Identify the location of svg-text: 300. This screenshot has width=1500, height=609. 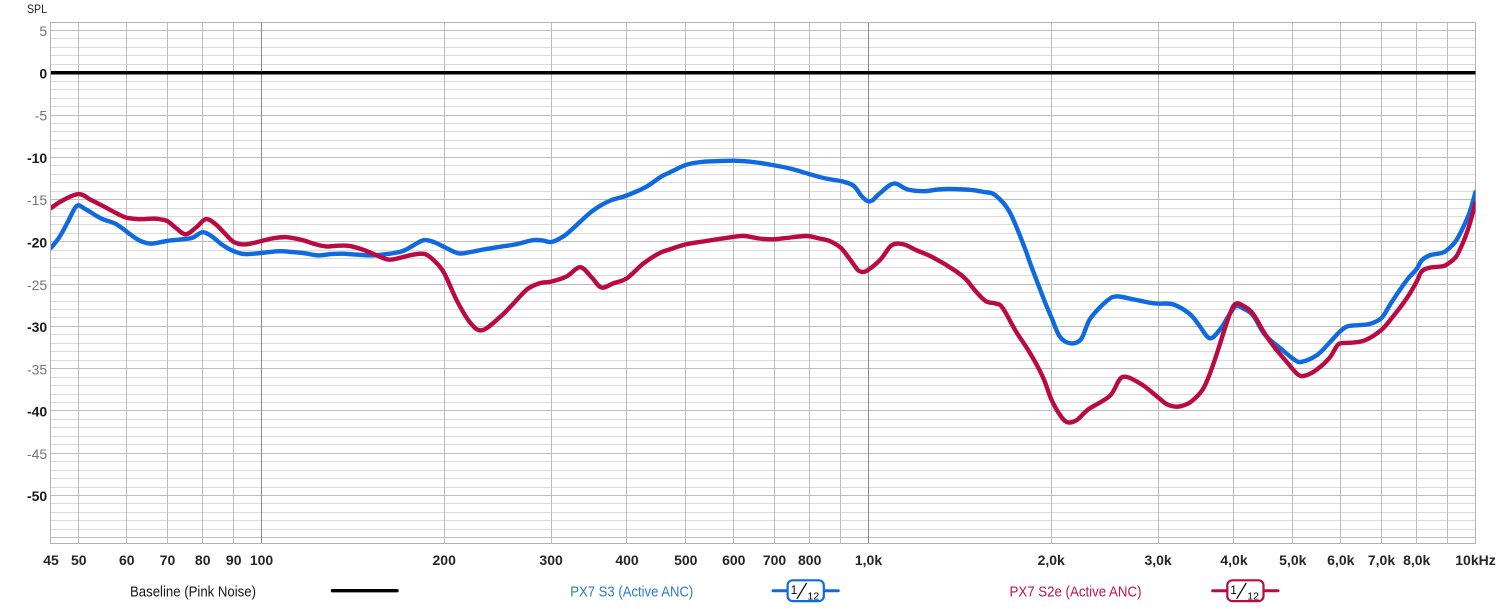
(551, 560).